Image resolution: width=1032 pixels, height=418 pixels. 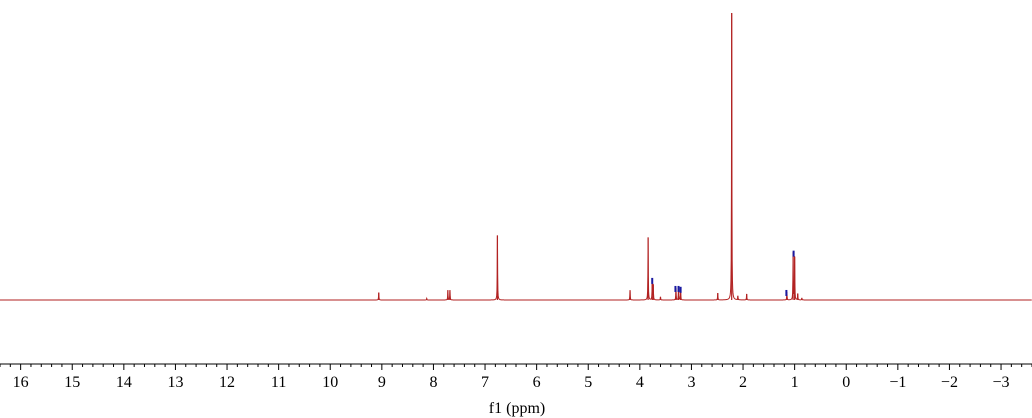 I want to click on x-axis-tick-label: −1, so click(x=897, y=382).